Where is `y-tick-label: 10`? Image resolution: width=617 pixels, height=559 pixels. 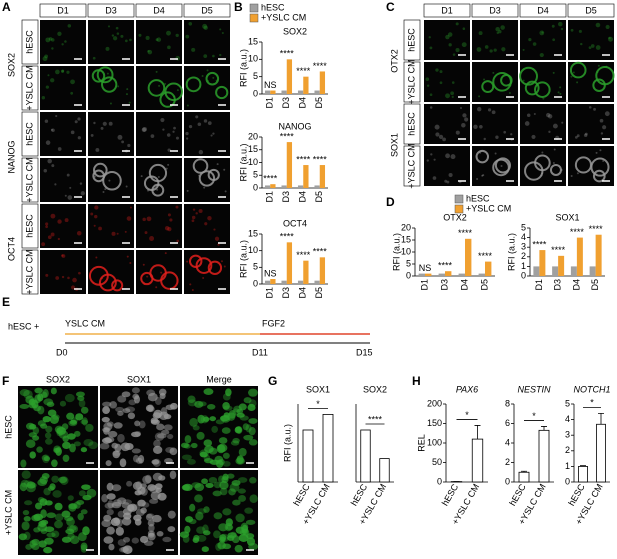
y-tick-label: 10 is located at coordinates (406, 251).